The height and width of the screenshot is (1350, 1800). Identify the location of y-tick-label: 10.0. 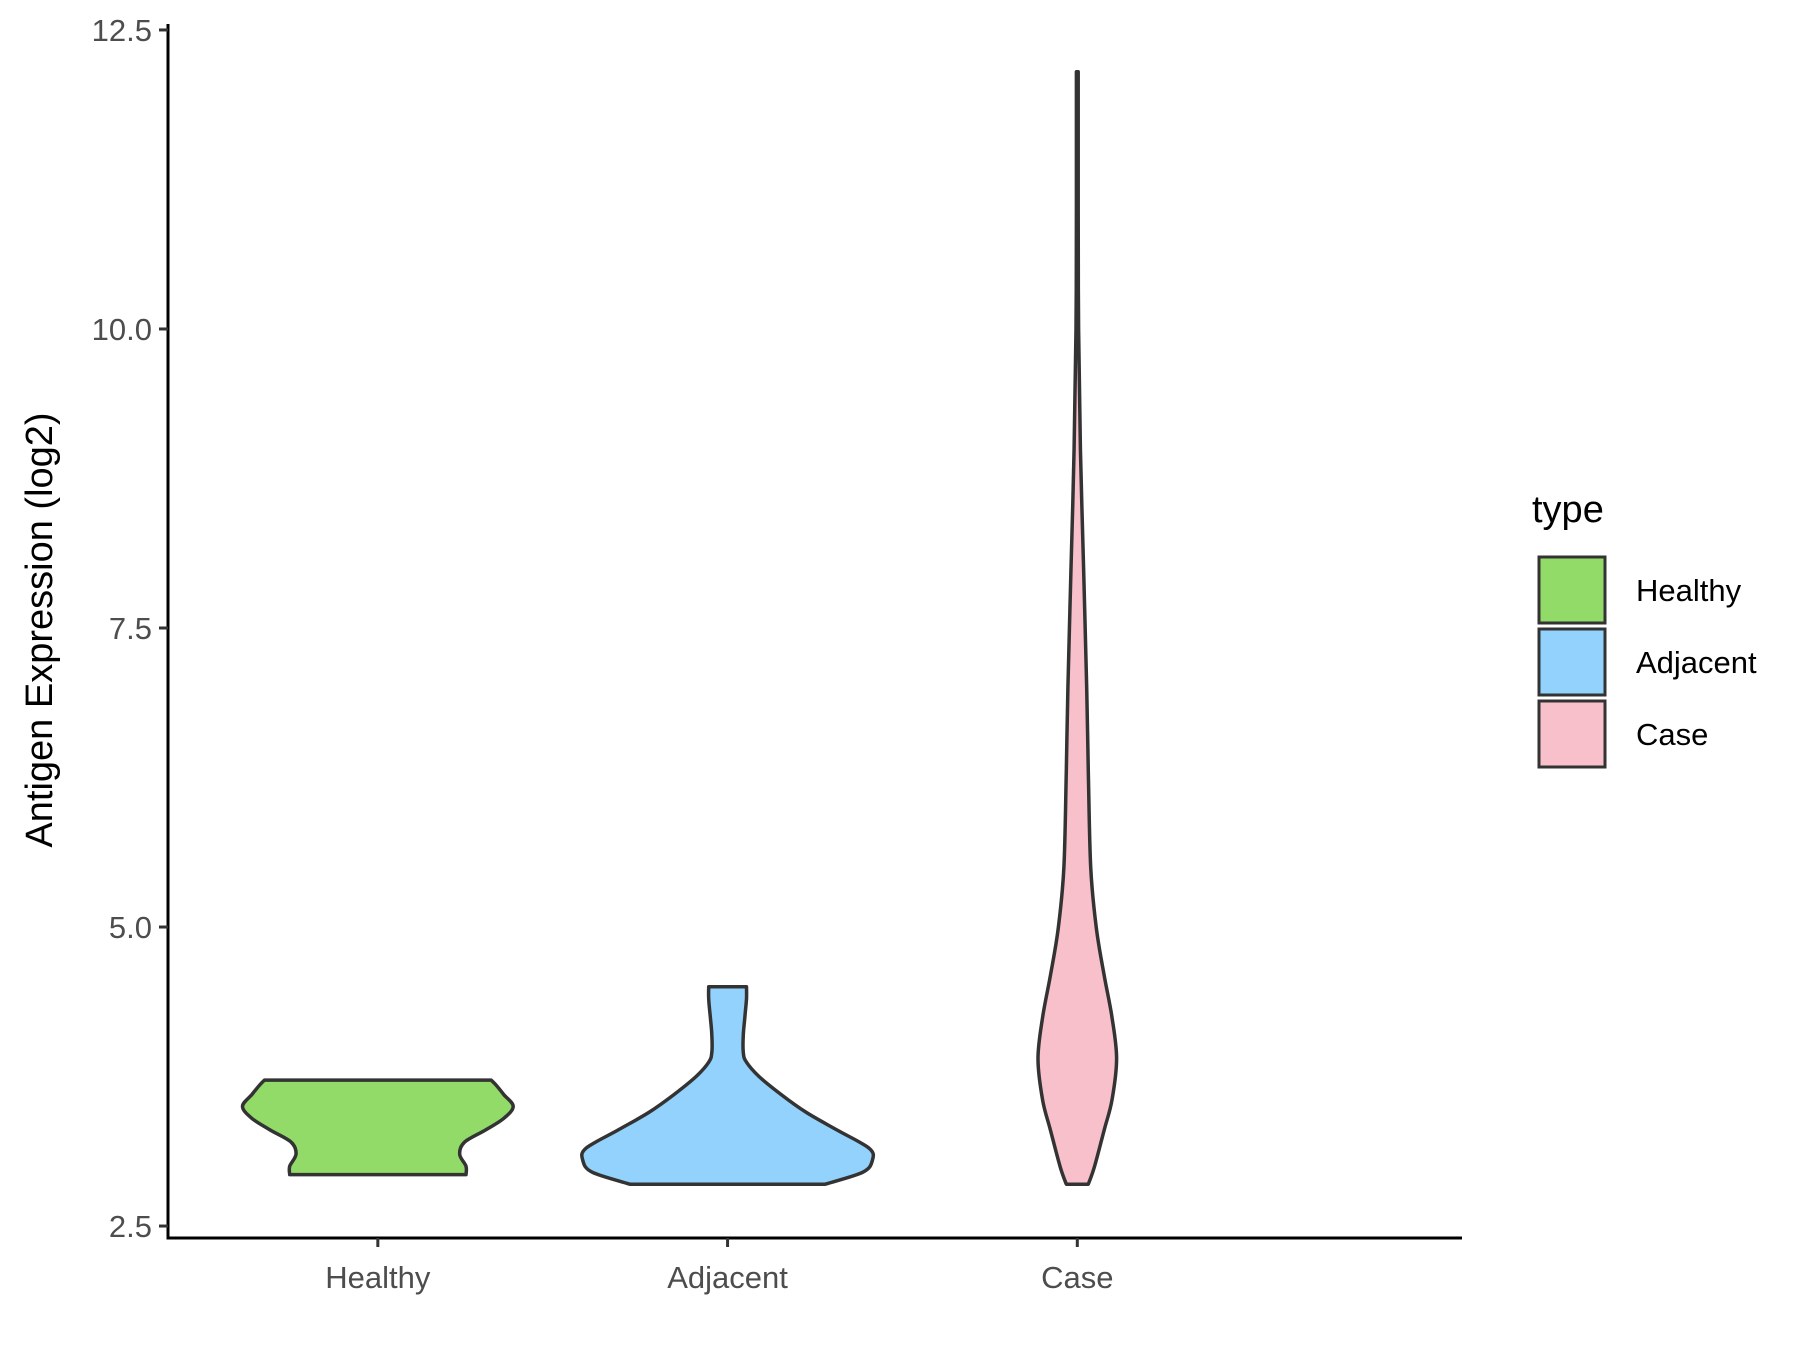
(122, 329).